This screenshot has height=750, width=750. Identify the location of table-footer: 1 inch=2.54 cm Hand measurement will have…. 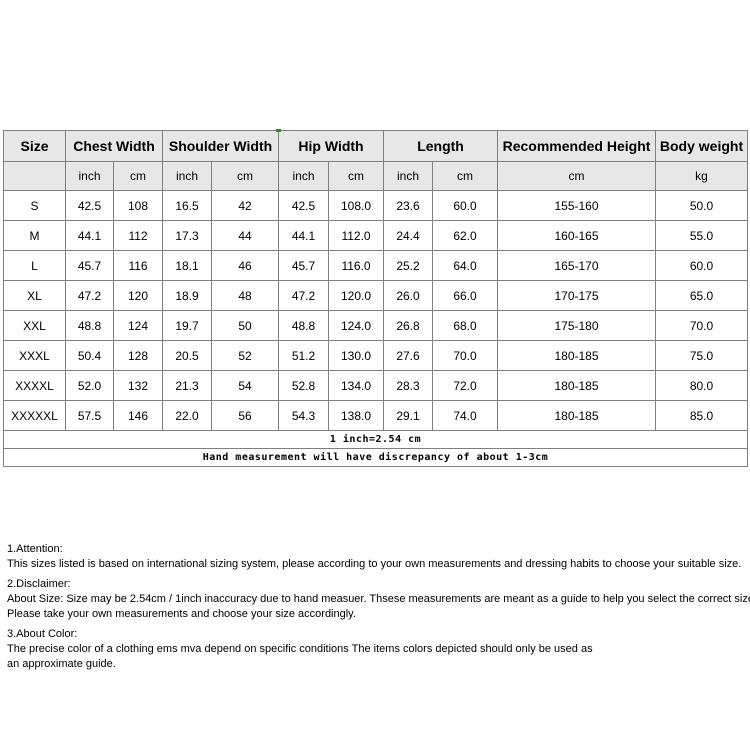
(375, 448).